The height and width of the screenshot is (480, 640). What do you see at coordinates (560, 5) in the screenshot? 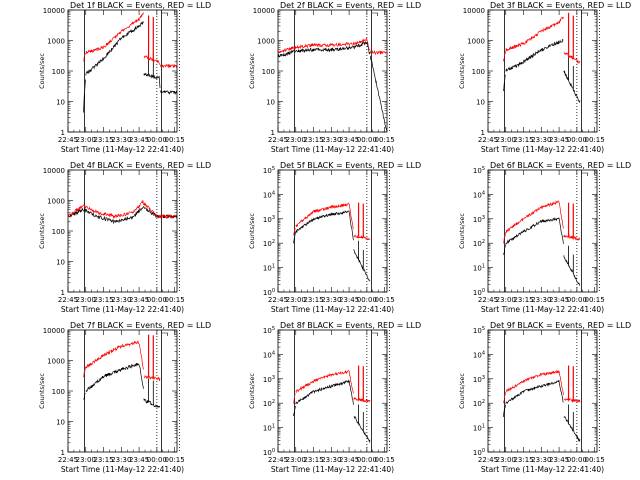
I see `panel-title: Det 3f BLACK = Events, RED = LLD` at bounding box center [560, 5].